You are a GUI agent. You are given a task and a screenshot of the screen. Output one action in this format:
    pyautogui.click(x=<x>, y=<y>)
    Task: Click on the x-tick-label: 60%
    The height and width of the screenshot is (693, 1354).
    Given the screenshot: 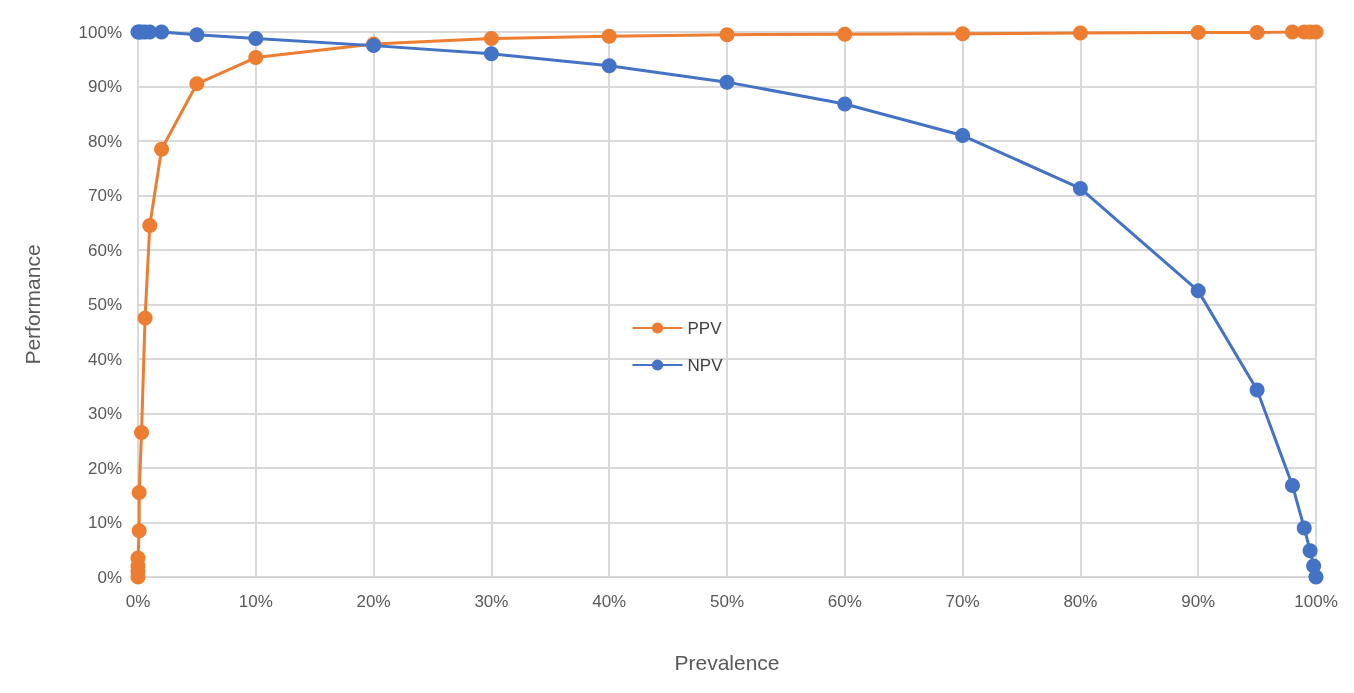 What is the action you would take?
    pyautogui.click(x=844, y=601)
    